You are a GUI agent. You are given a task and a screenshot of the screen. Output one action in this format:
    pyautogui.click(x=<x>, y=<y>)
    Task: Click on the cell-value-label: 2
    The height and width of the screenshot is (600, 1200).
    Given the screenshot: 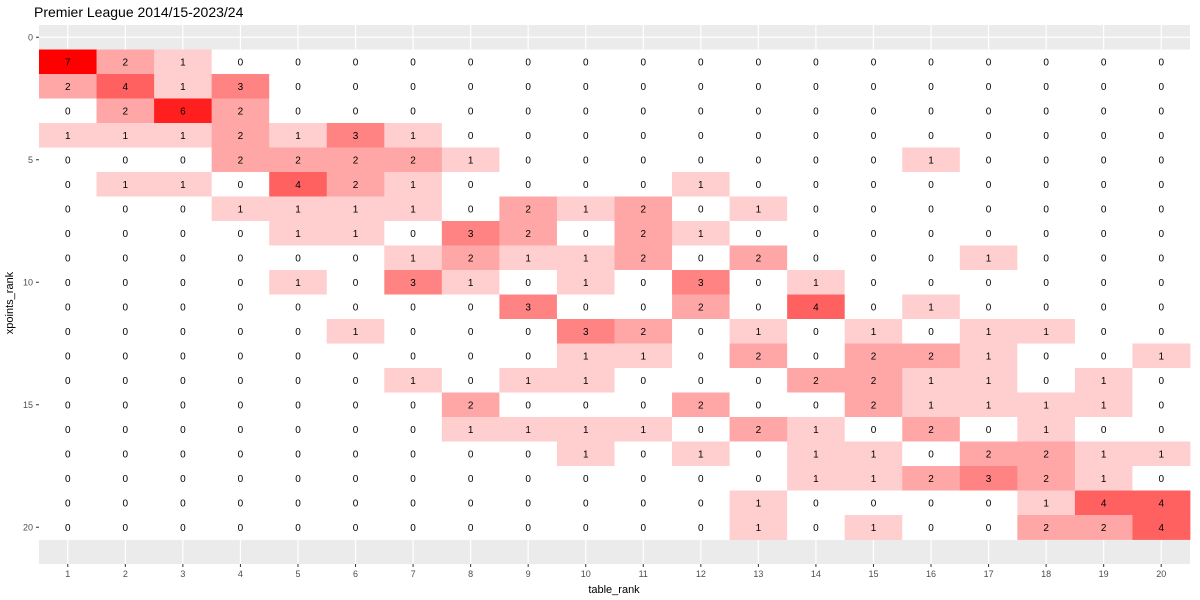 What is the action you would take?
    pyautogui.click(x=759, y=258)
    